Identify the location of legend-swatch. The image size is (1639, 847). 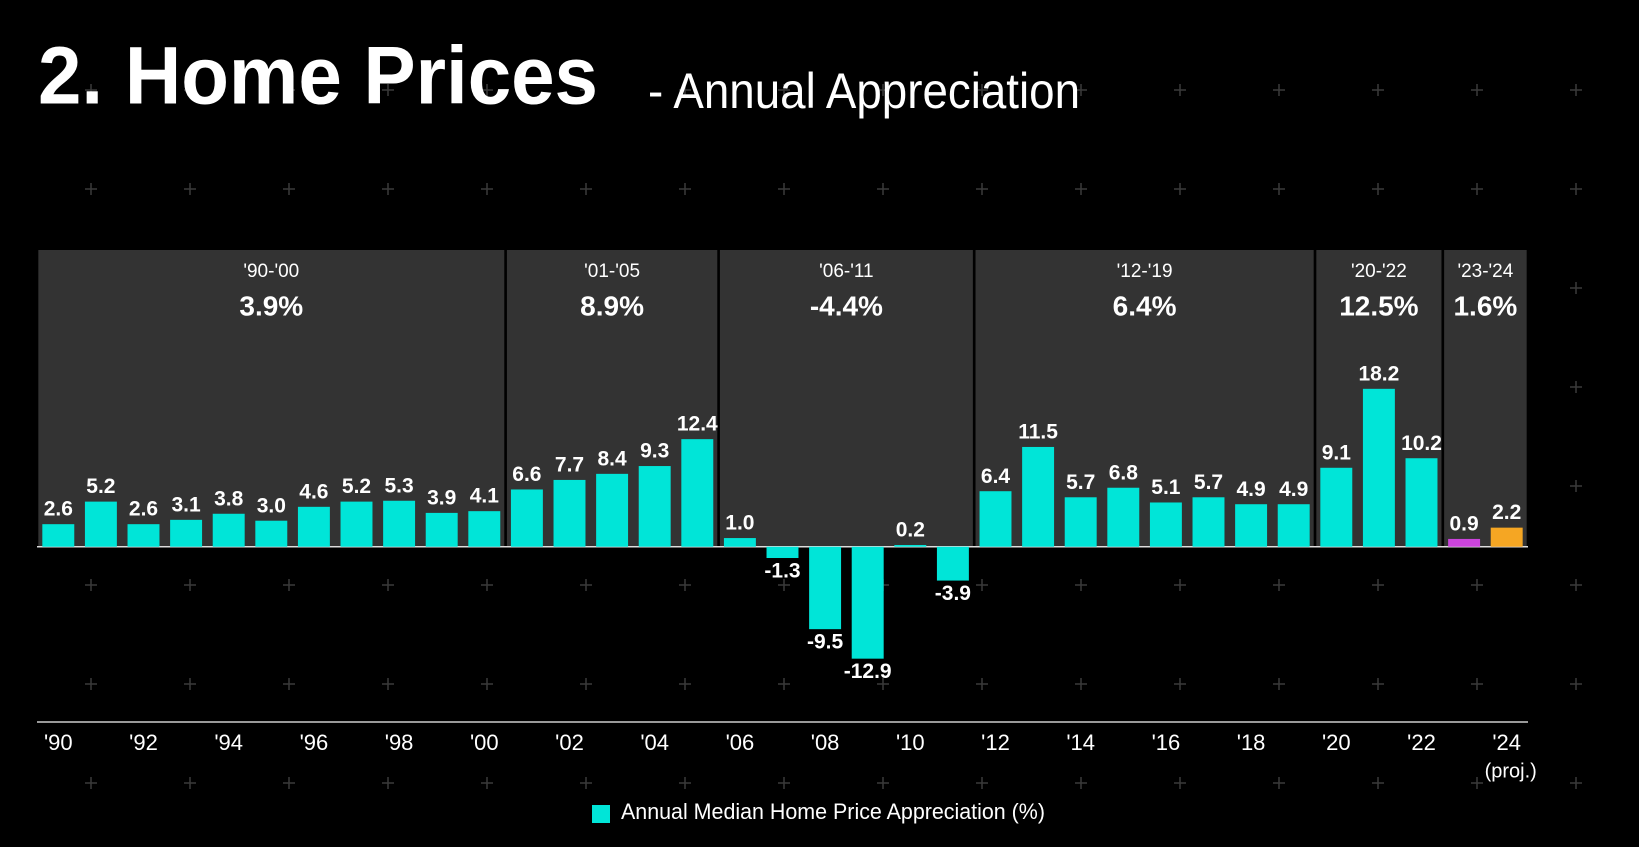
(601, 814).